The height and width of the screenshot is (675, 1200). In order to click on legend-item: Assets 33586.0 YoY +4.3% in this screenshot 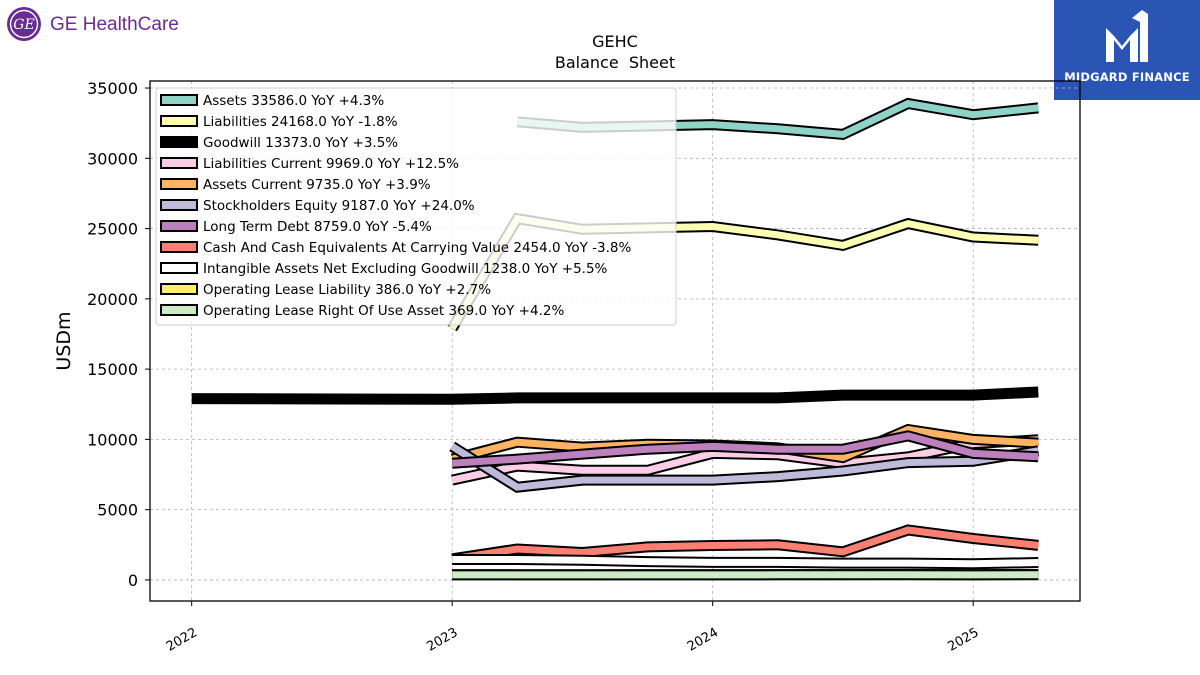, I will do `click(272, 101)`.